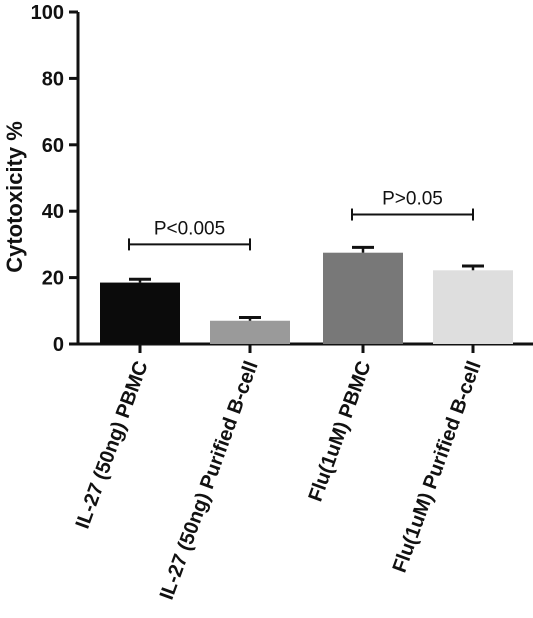 This screenshot has height=618, width=533. What do you see at coordinates (14, 197) in the screenshot?
I see `y-axis-label: Cytotoxicity %` at bounding box center [14, 197].